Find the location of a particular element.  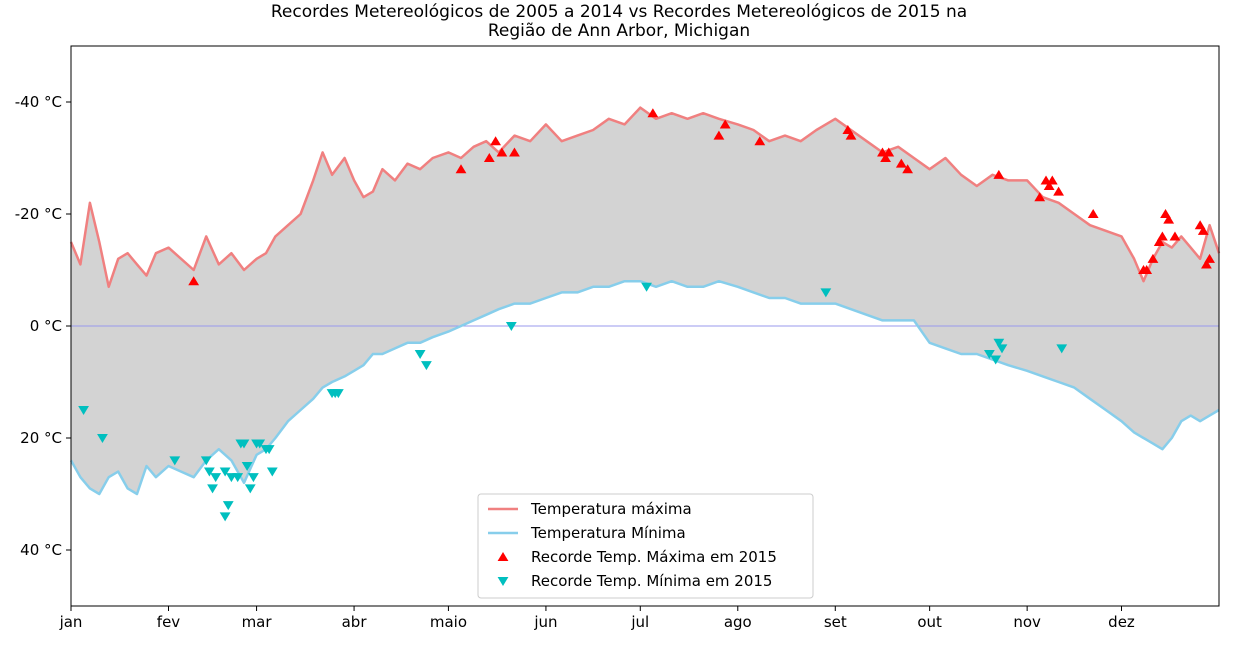

x-tick-label: jan is located at coordinates (71, 622).